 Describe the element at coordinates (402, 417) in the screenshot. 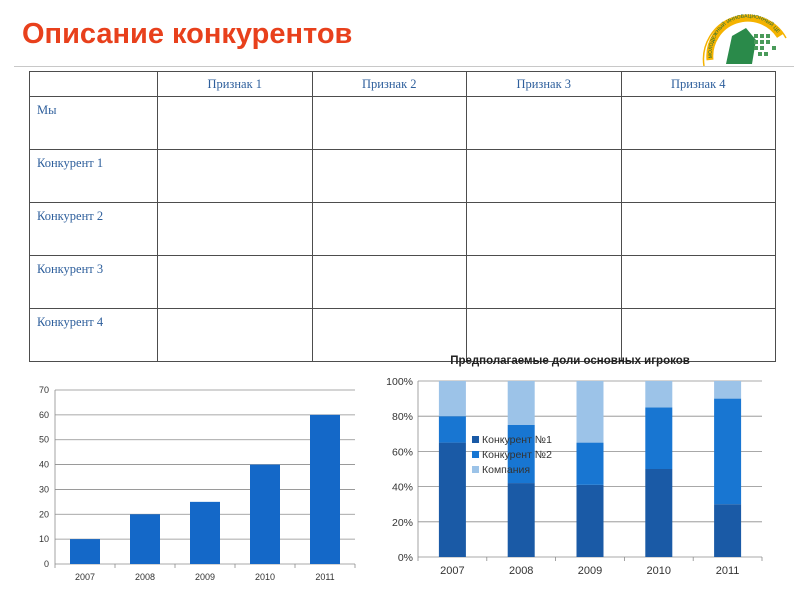

I see `y-tick-label: 80%` at that location.